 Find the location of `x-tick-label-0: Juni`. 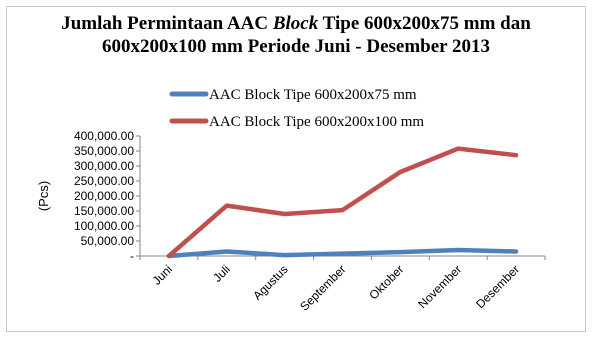

x-tick-label-0: Juni is located at coordinates (162, 274).